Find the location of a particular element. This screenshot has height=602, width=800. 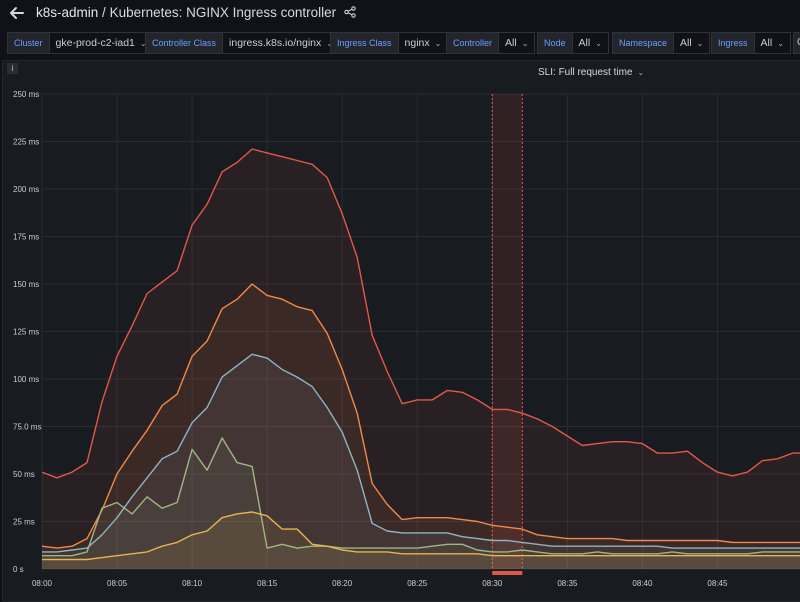

y-tick-label: 225 ms is located at coordinates (26, 142).